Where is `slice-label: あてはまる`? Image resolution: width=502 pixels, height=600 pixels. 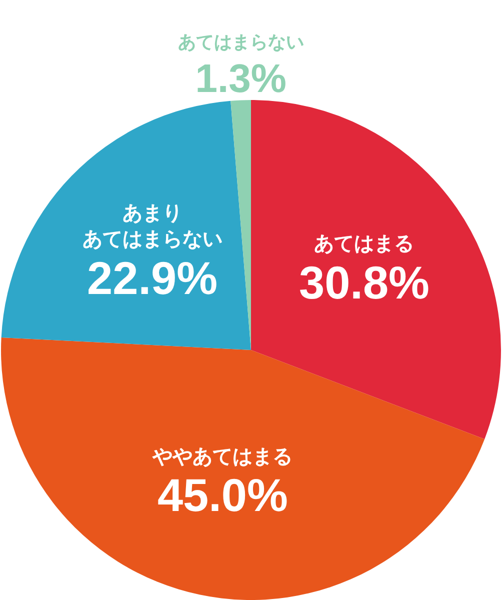 slice-label: あてはまる is located at coordinates (364, 243).